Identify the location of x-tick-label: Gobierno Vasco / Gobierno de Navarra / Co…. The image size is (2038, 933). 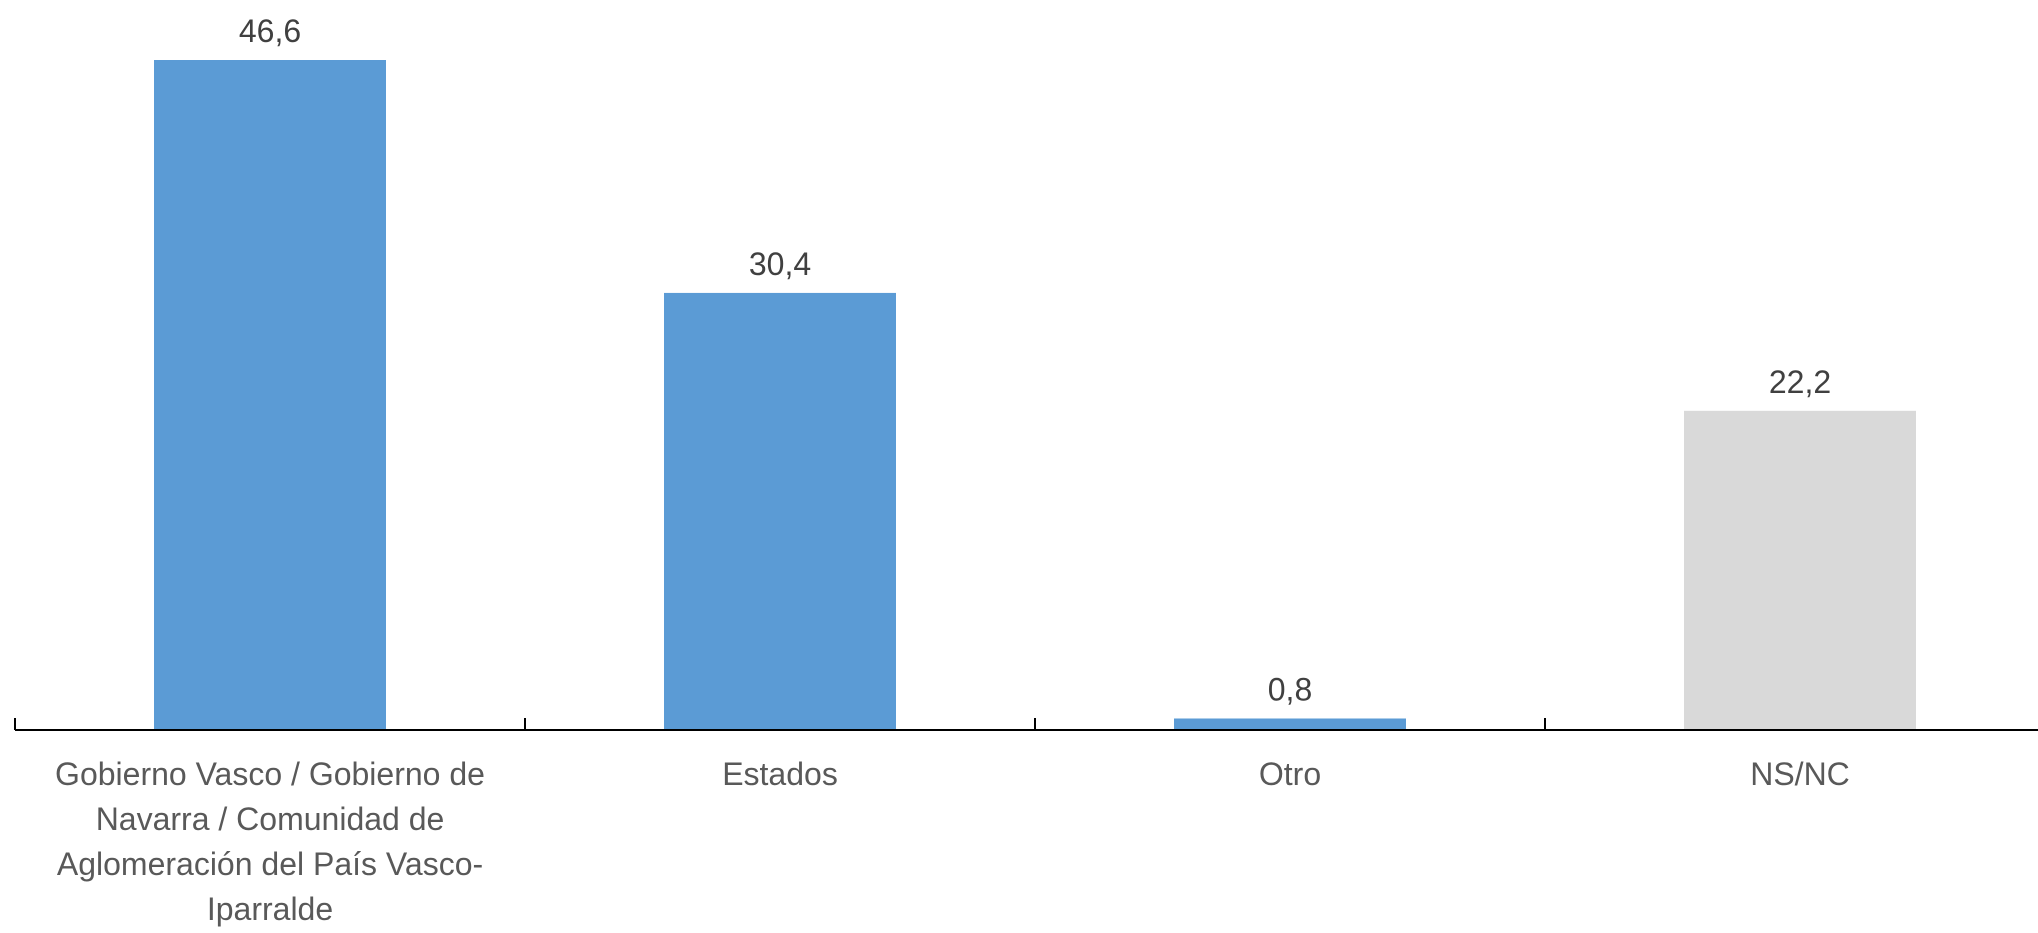
(270, 842).